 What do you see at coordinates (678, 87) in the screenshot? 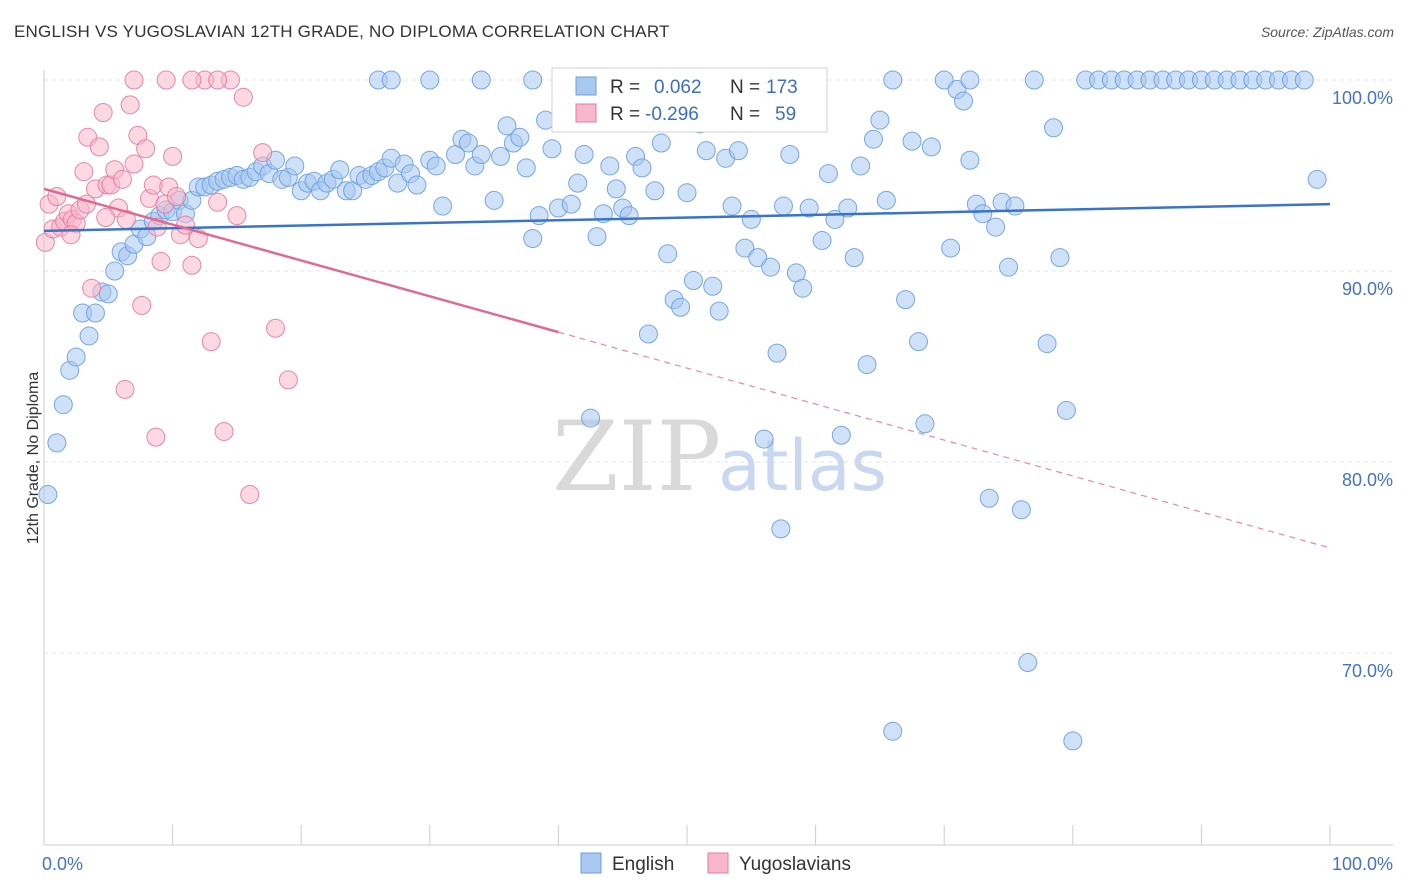
I see `legend-r-value-english: 0.062` at bounding box center [678, 87].